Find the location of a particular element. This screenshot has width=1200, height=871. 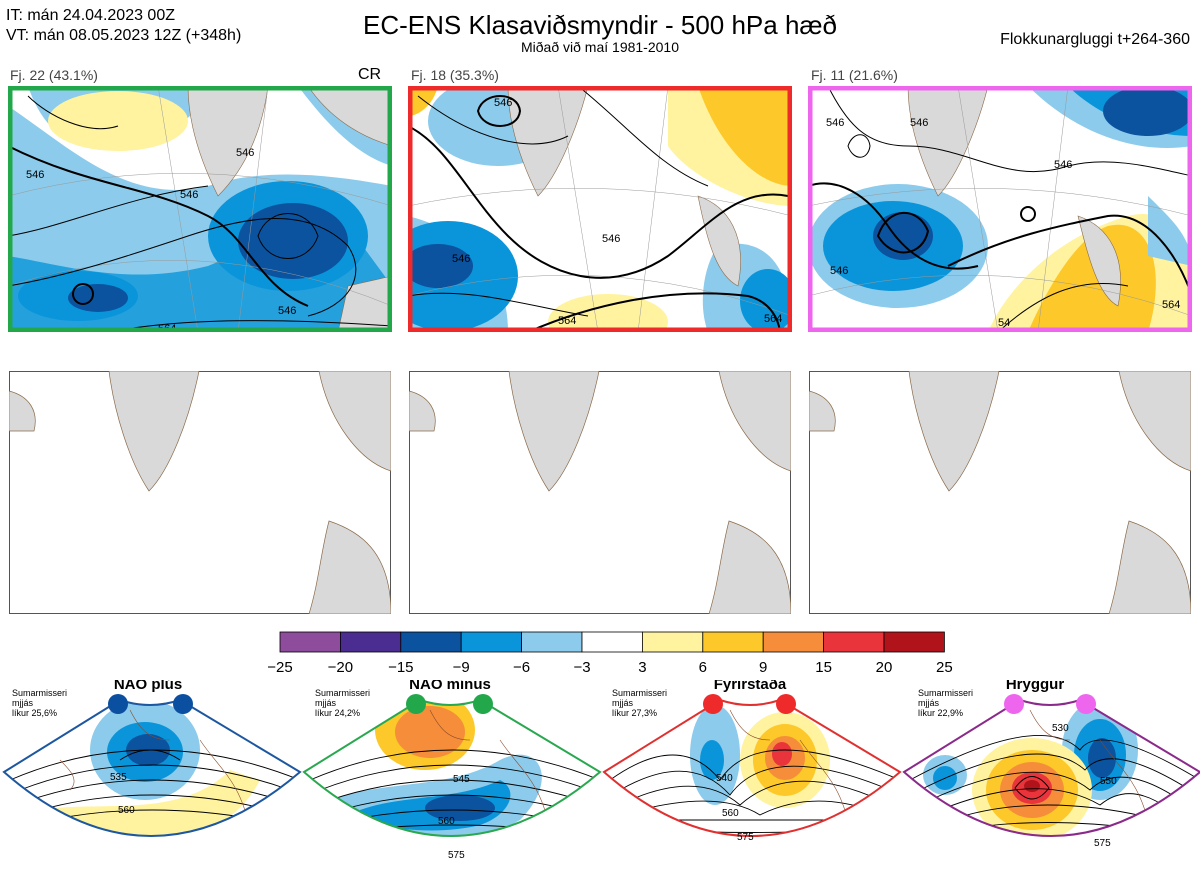

contour-label: 540 is located at coordinates (724, 778).